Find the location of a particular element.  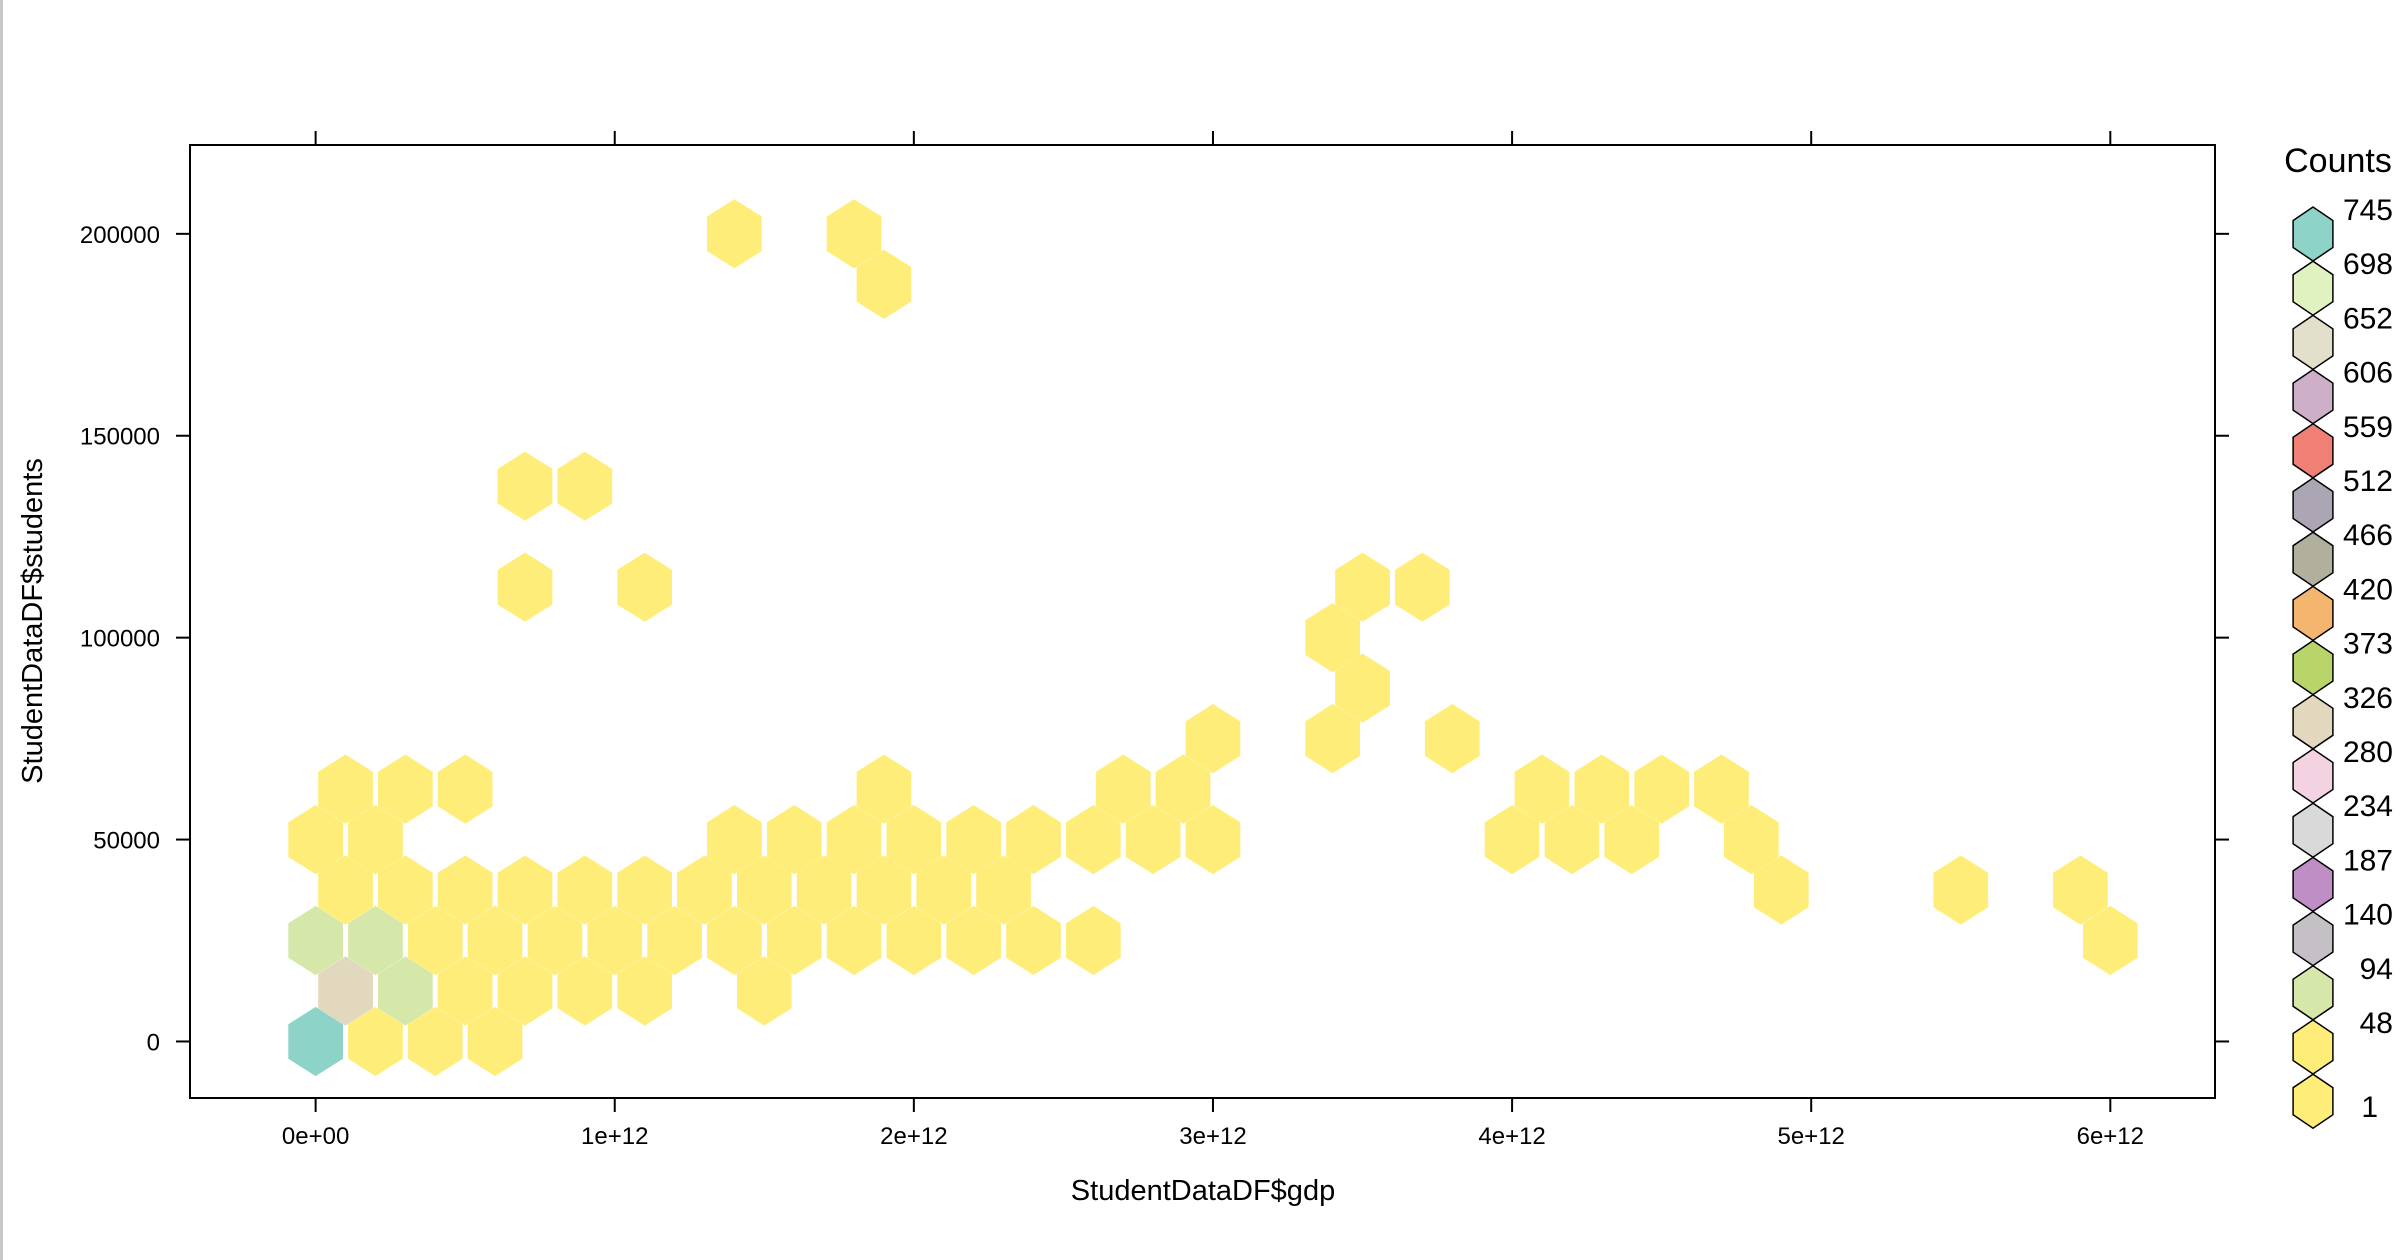

x-tick-label: 2e+12 is located at coordinates (913, 1136).